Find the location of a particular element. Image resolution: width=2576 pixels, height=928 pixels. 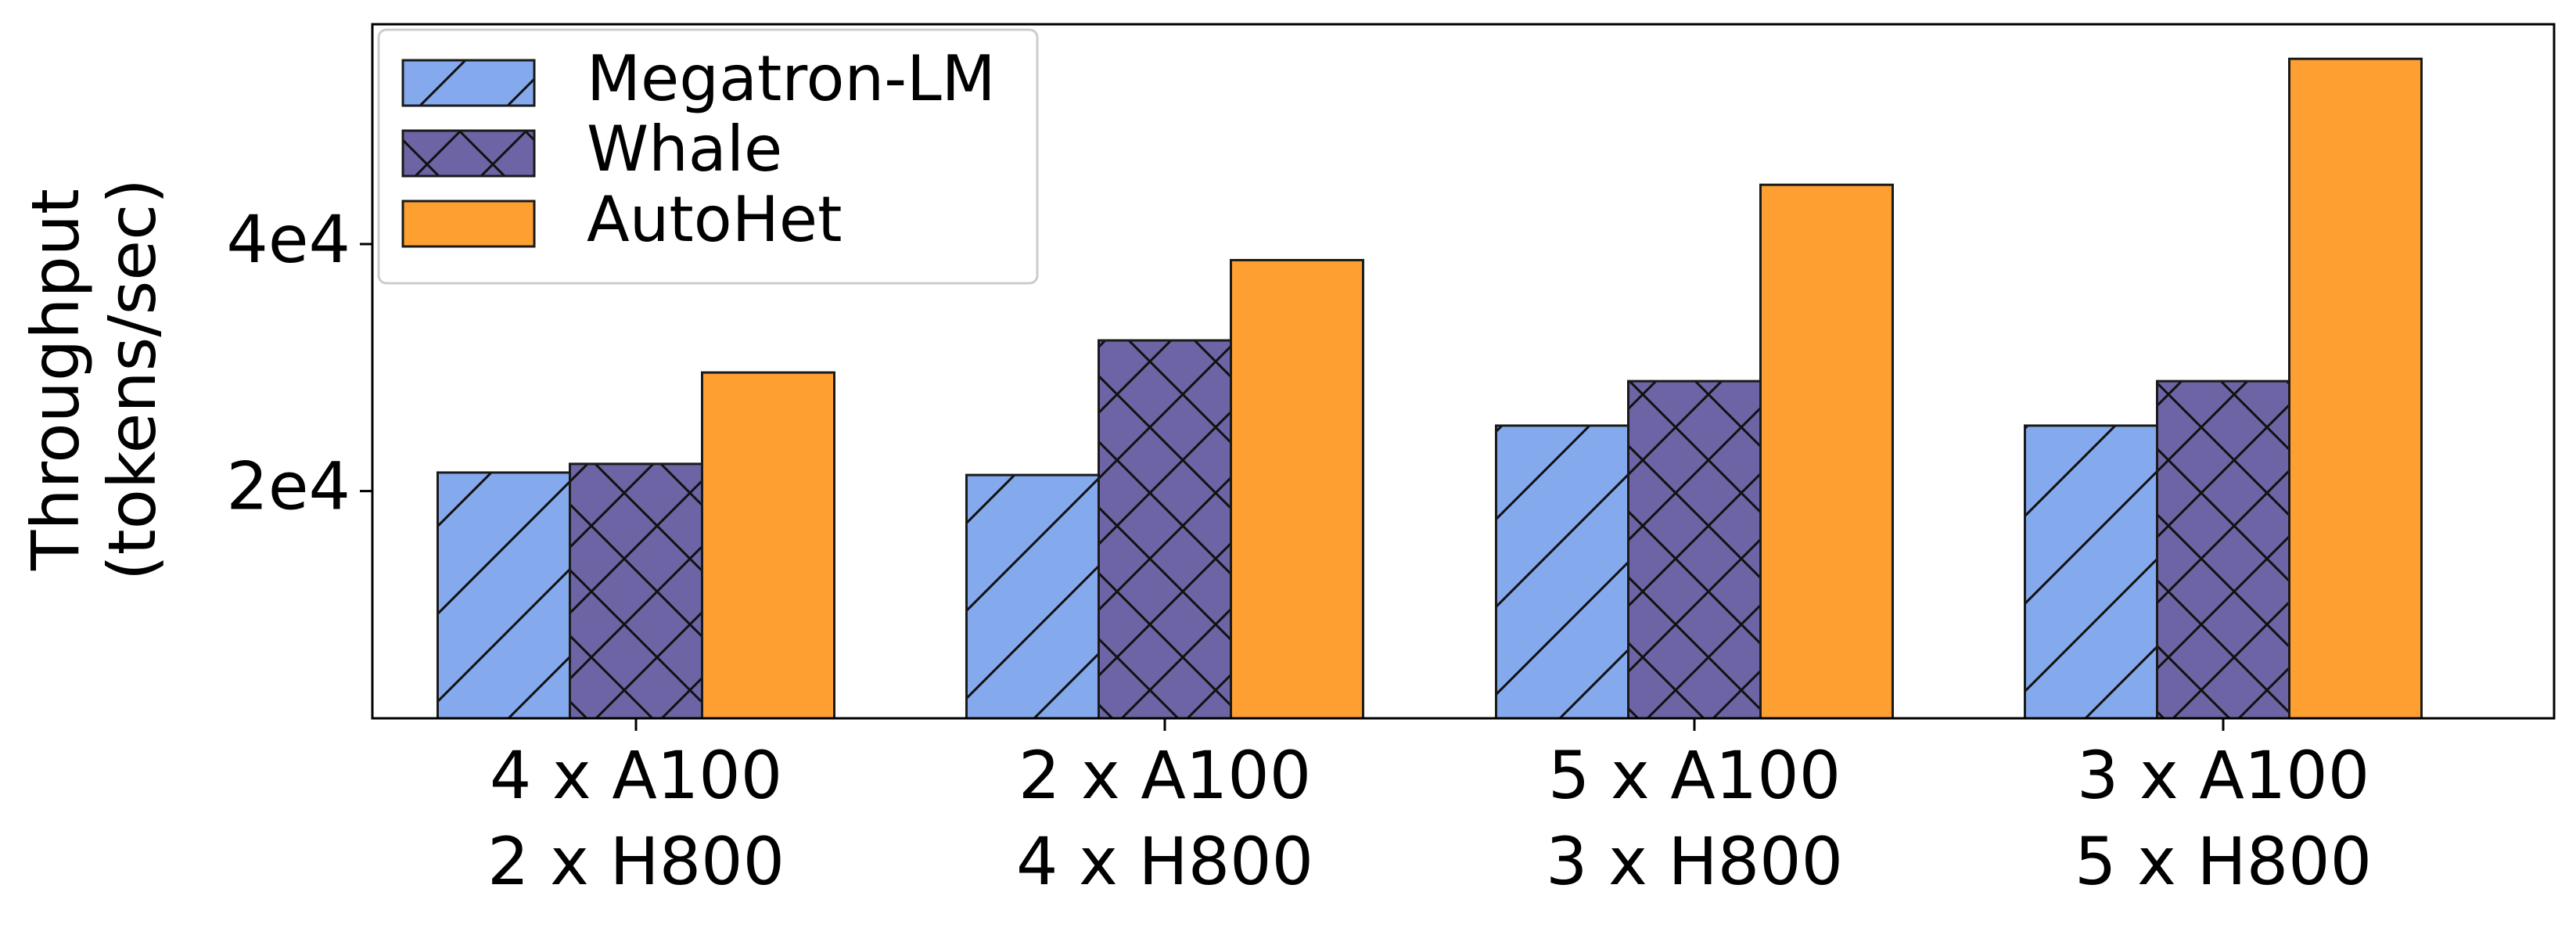

x-tick-label: 2 x A100 is located at coordinates (1165, 775).